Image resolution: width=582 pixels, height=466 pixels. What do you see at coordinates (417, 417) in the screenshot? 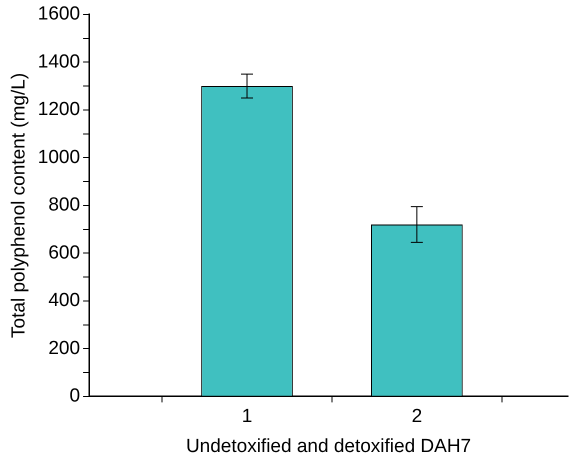
I see `x-tick-label: 2` at bounding box center [417, 417].